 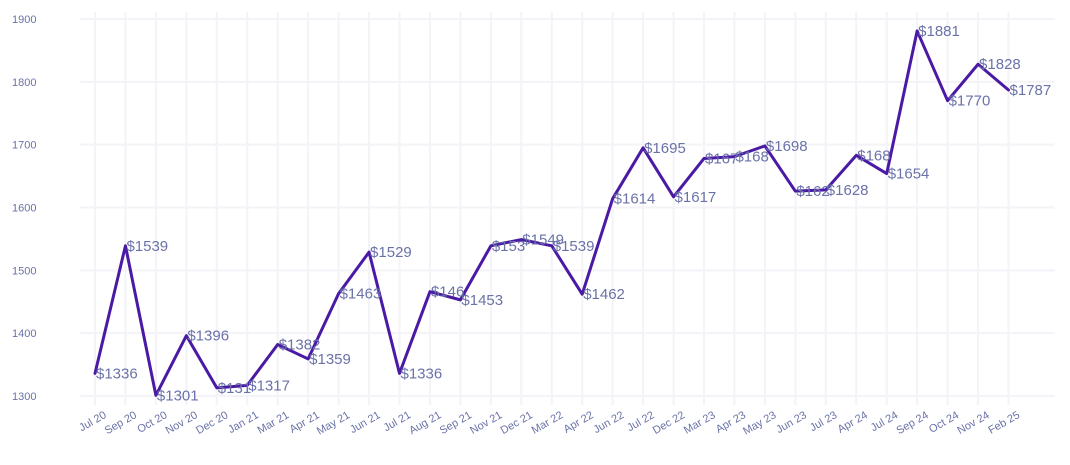 What do you see at coordinates (24, 20) in the screenshot?
I see `y-tick-label: 1900` at bounding box center [24, 20].